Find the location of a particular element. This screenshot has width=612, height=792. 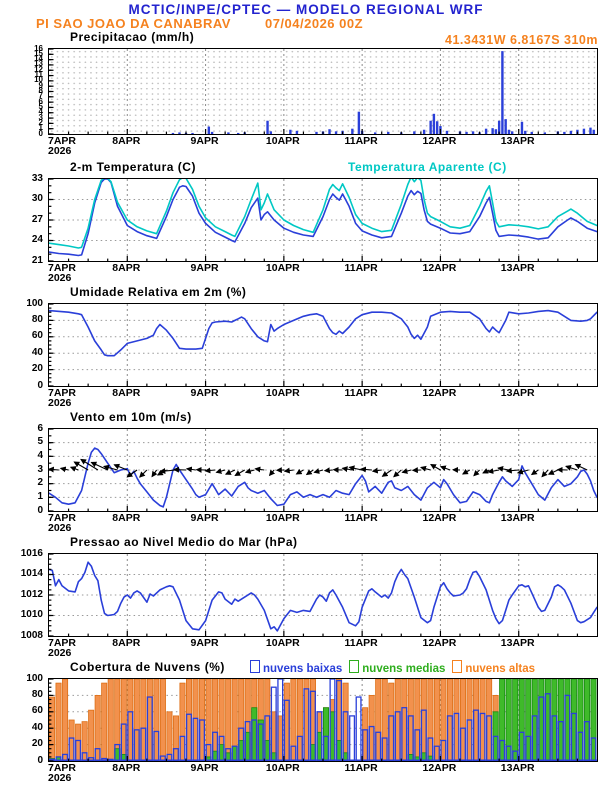

coordinates-label: 41.3431W 6.8167S 310m is located at coordinates (521, 40).